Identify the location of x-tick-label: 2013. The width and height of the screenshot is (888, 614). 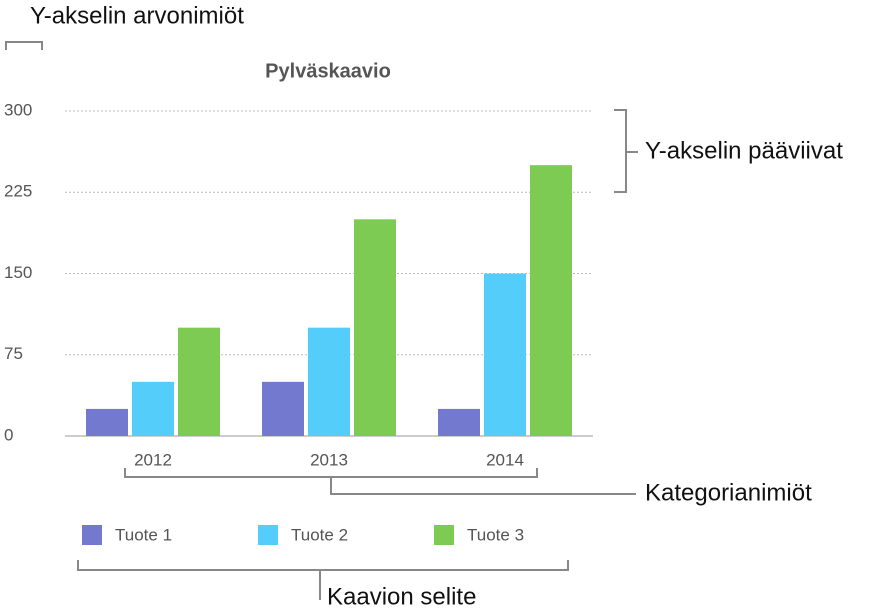
(329, 459).